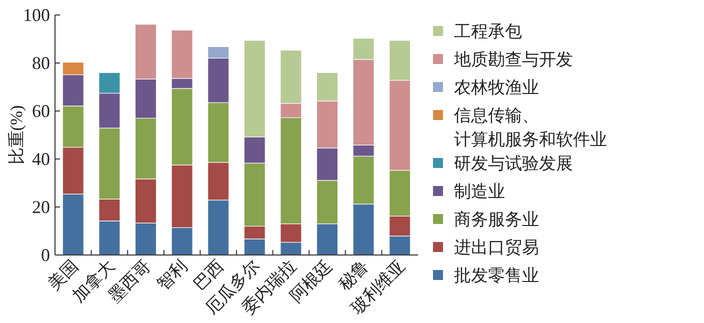 The height and width of the screenshot is (323, 704). What do you see at coordinates (41, 159) in the screenshot?
I see `y-tick-label: 40` at bounding box center [41, 159].